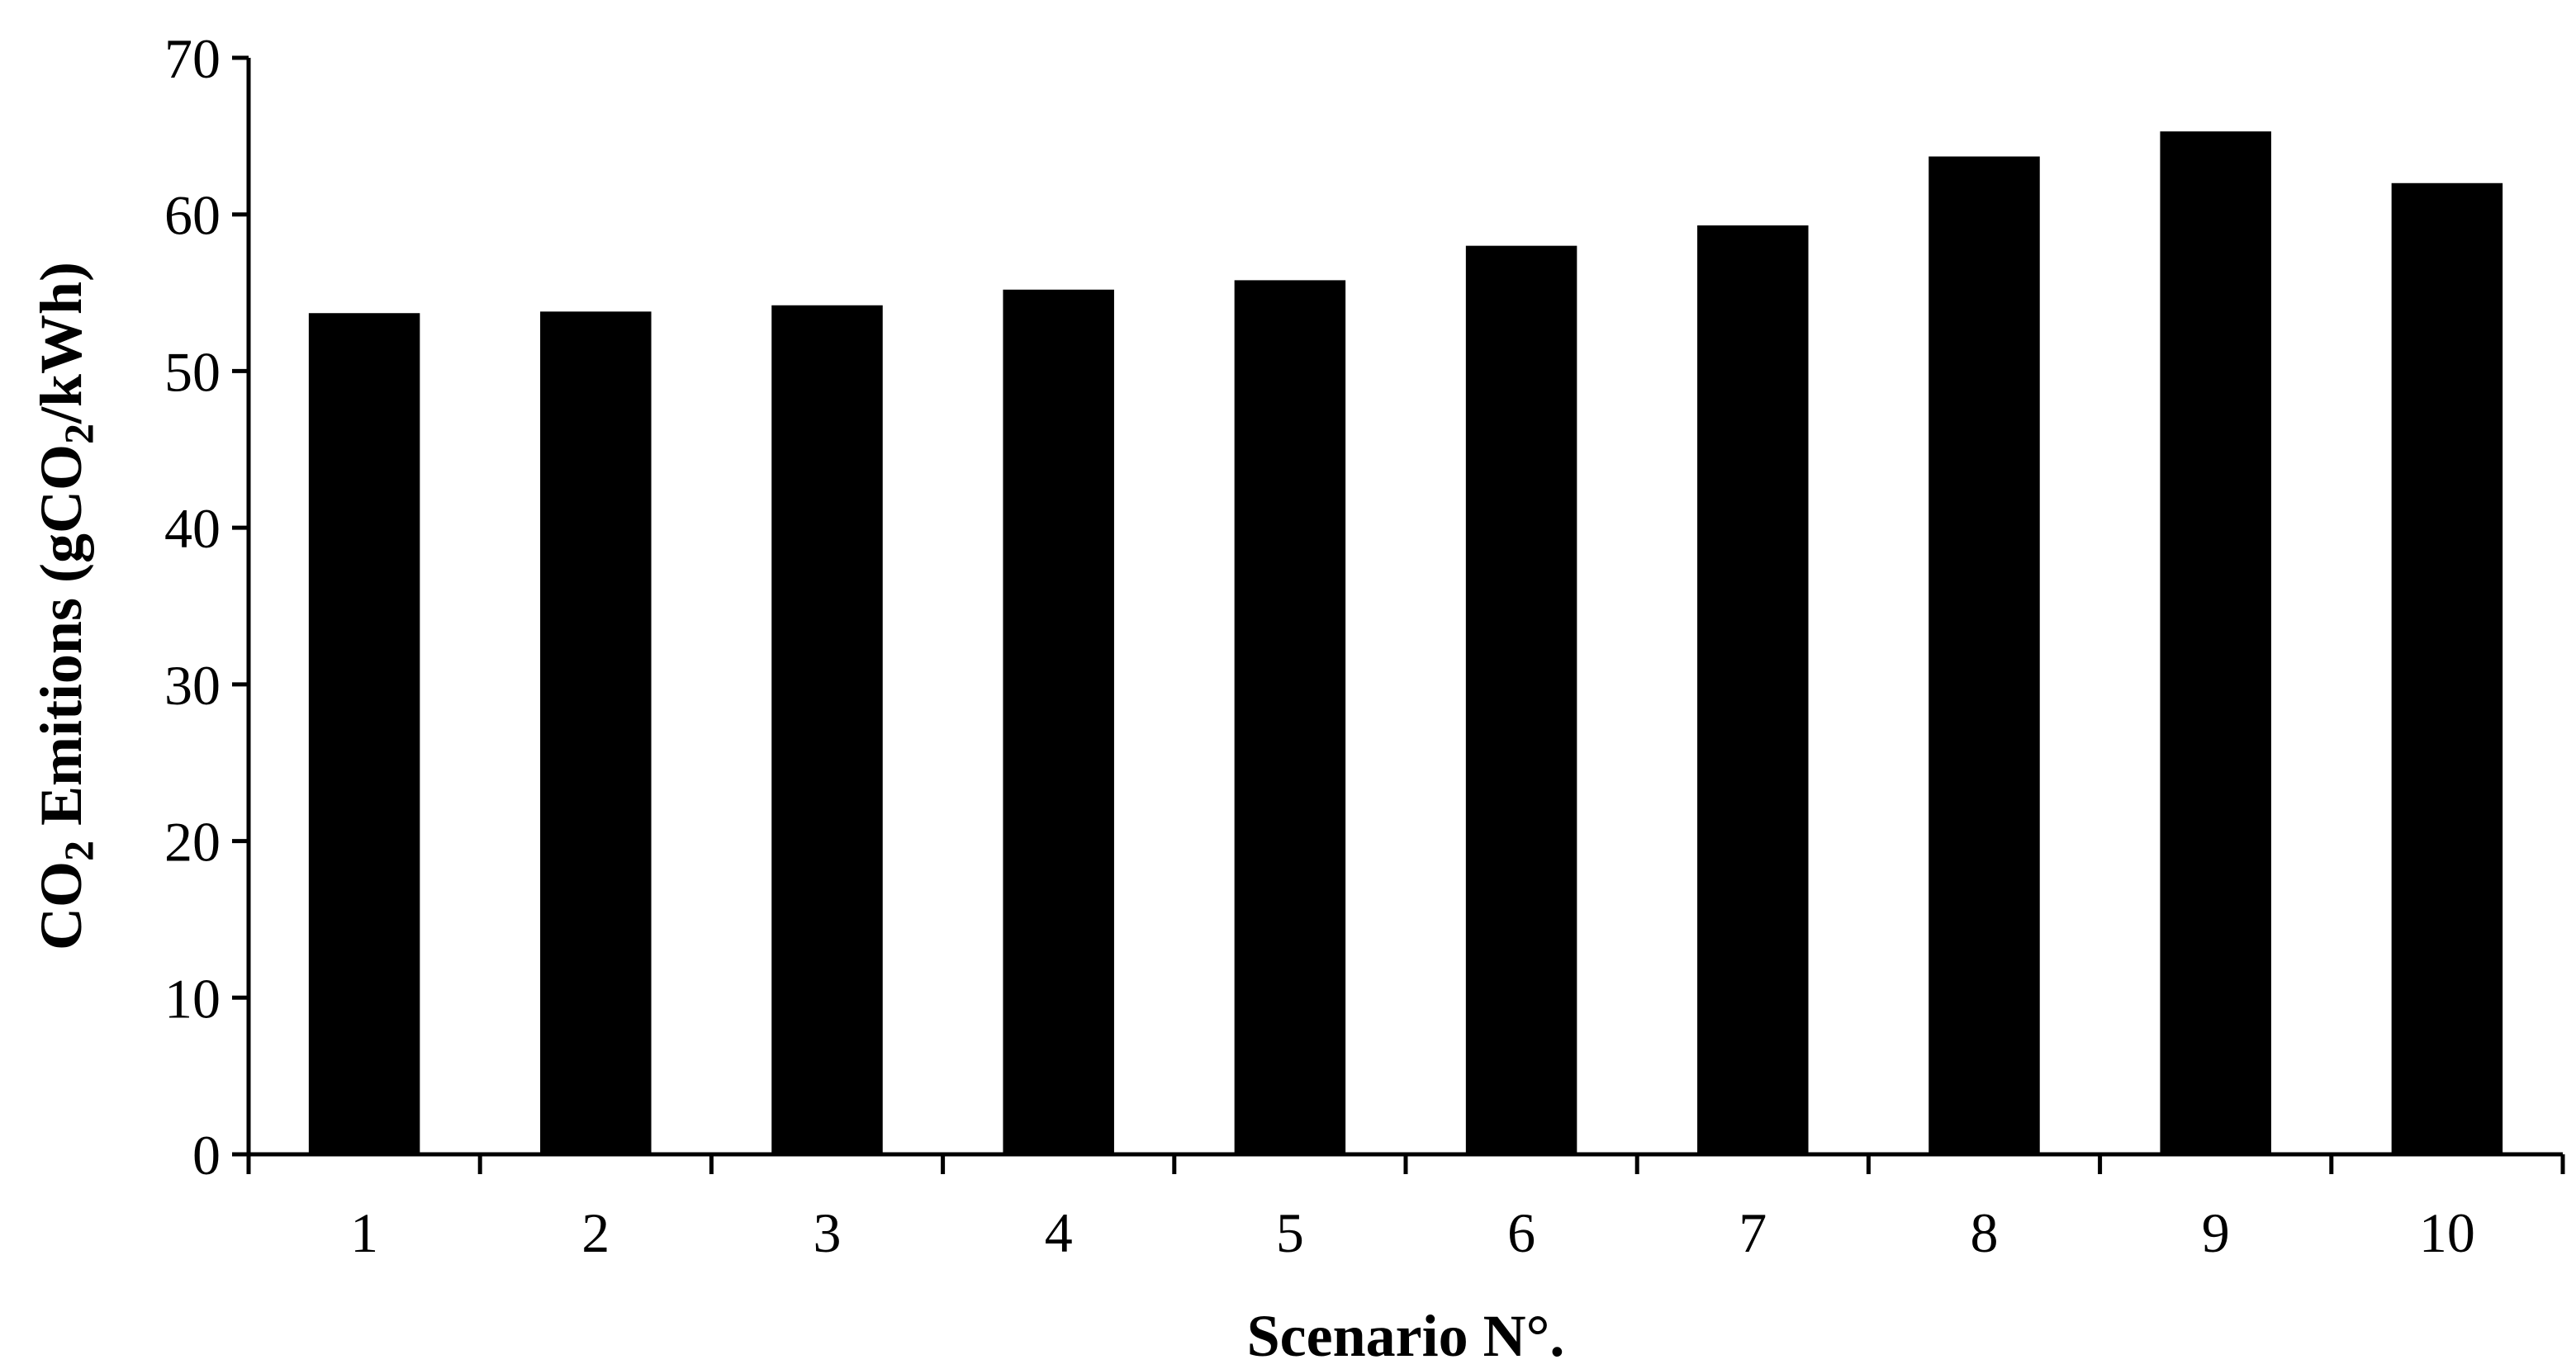 This screenshot has height=1369, width=2576. Describe the element at coordinates (2447, 1232) in the screenshot. I see `x-tick-label: 10` at that location.